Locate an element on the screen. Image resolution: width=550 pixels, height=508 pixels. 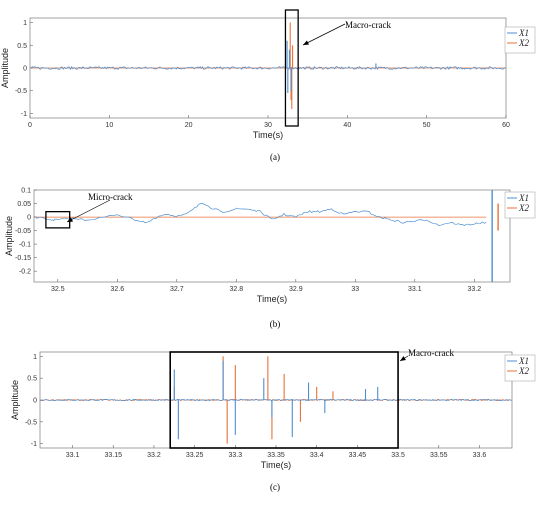
panel-label: (c) is located at coordinates (275, 487).